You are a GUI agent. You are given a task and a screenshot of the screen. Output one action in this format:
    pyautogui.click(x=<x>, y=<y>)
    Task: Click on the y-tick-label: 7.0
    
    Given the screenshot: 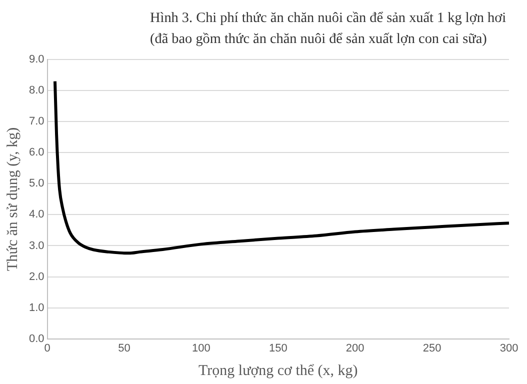 What is the action you would take?
    pyautogui.click(x=36, y=122)
    